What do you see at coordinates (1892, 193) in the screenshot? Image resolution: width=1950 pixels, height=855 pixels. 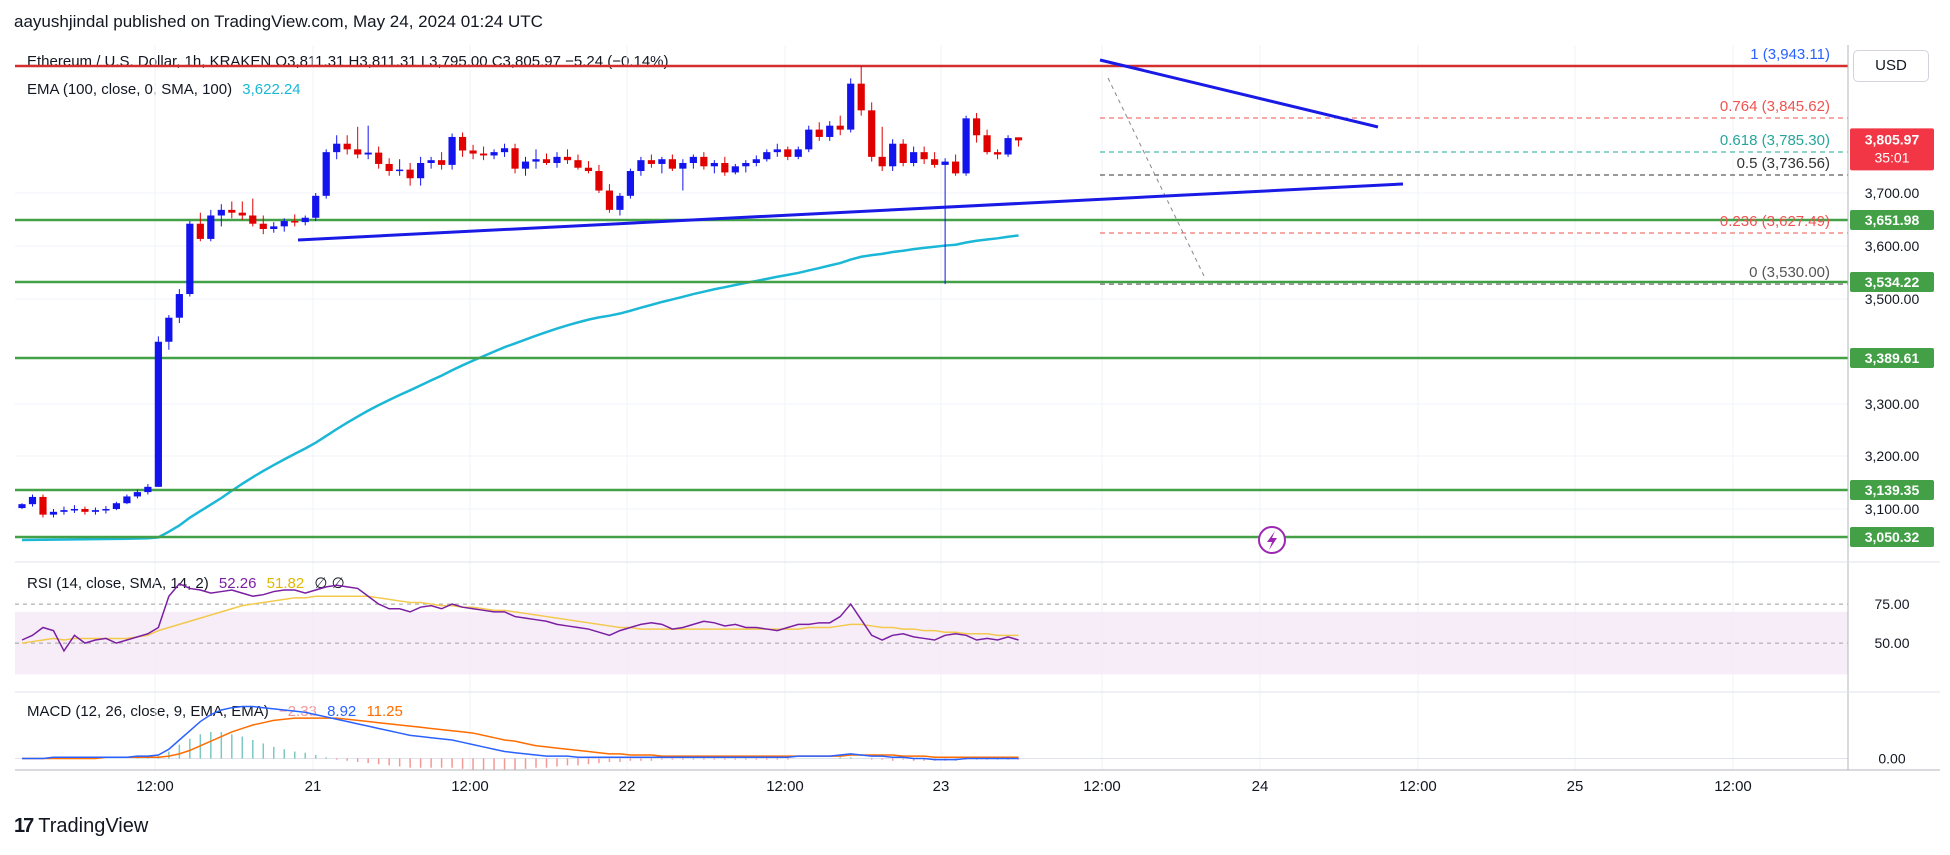 I see `y-tick-label: 3,700.00` at bounding box center [1892, 193].